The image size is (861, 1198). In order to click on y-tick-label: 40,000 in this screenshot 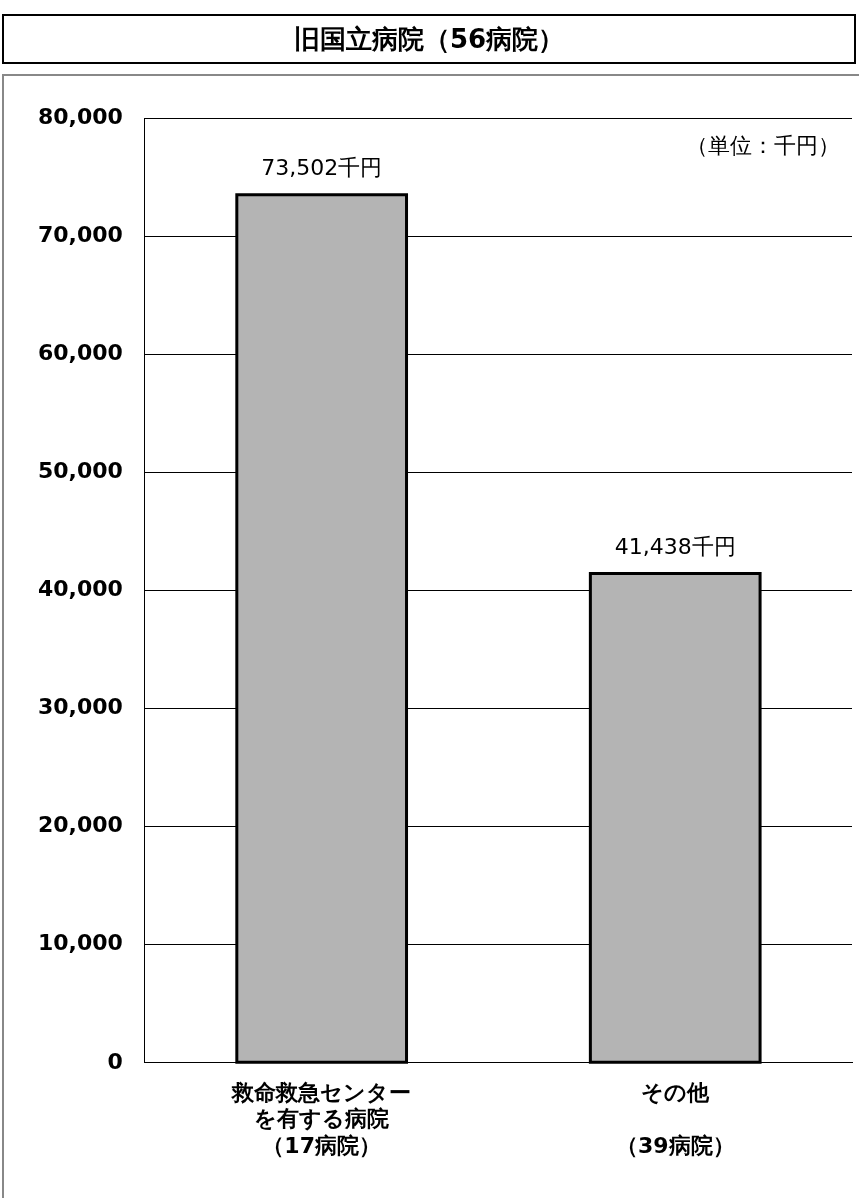, I will do `click(80, 589)`.